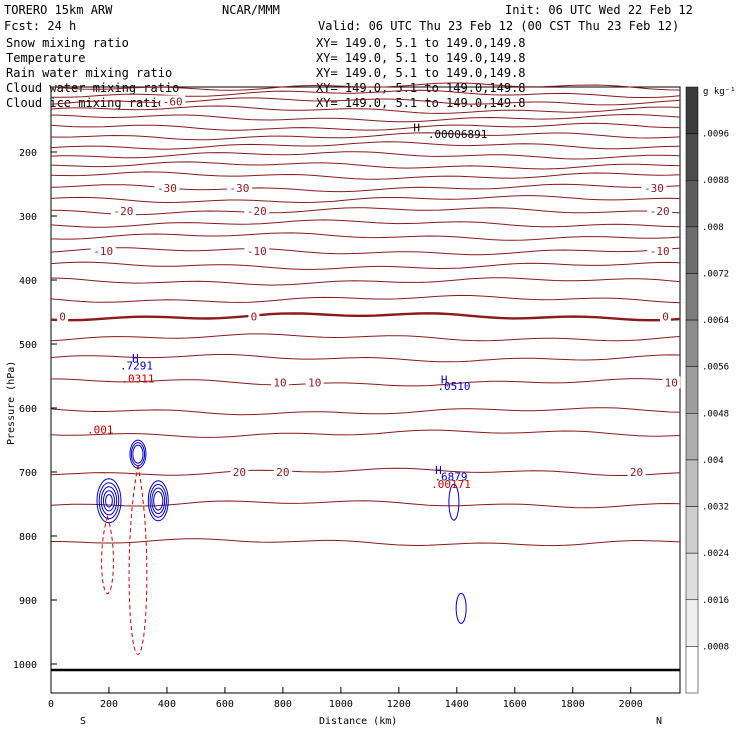  I want to click on colorbar-unit: g kg⁻¹, so click(719, 92).